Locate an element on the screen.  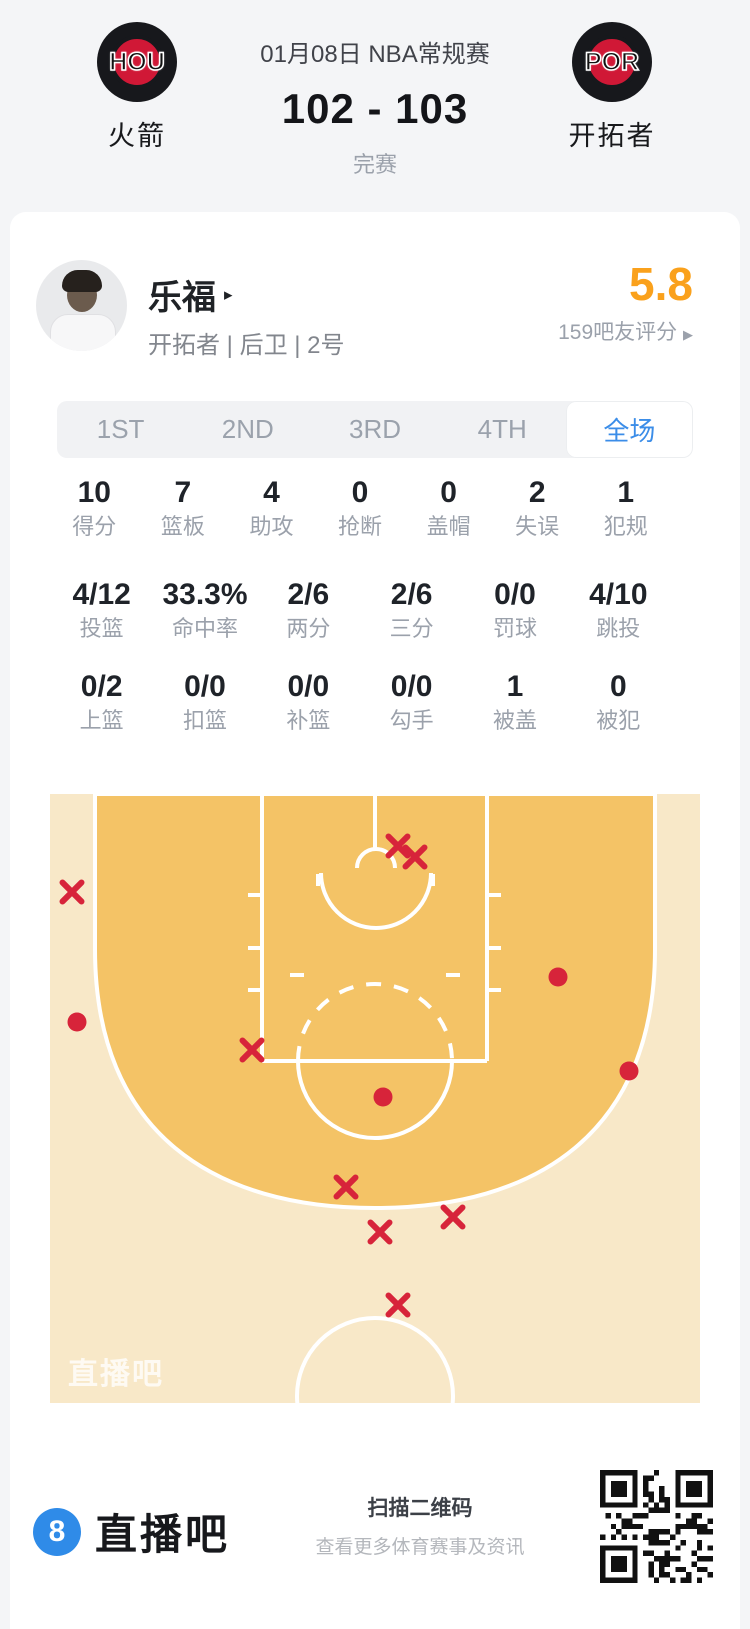
home-team: HOU 火箭 is located at coordinates (137, 87).